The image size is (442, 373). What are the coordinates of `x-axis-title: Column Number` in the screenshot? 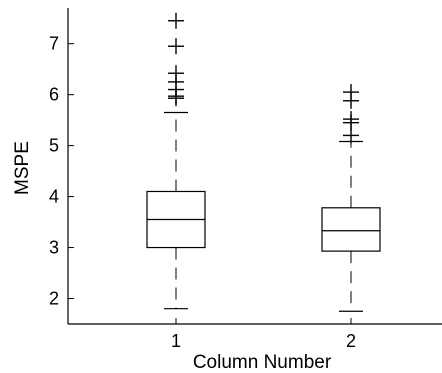 It's located at (262, 362).